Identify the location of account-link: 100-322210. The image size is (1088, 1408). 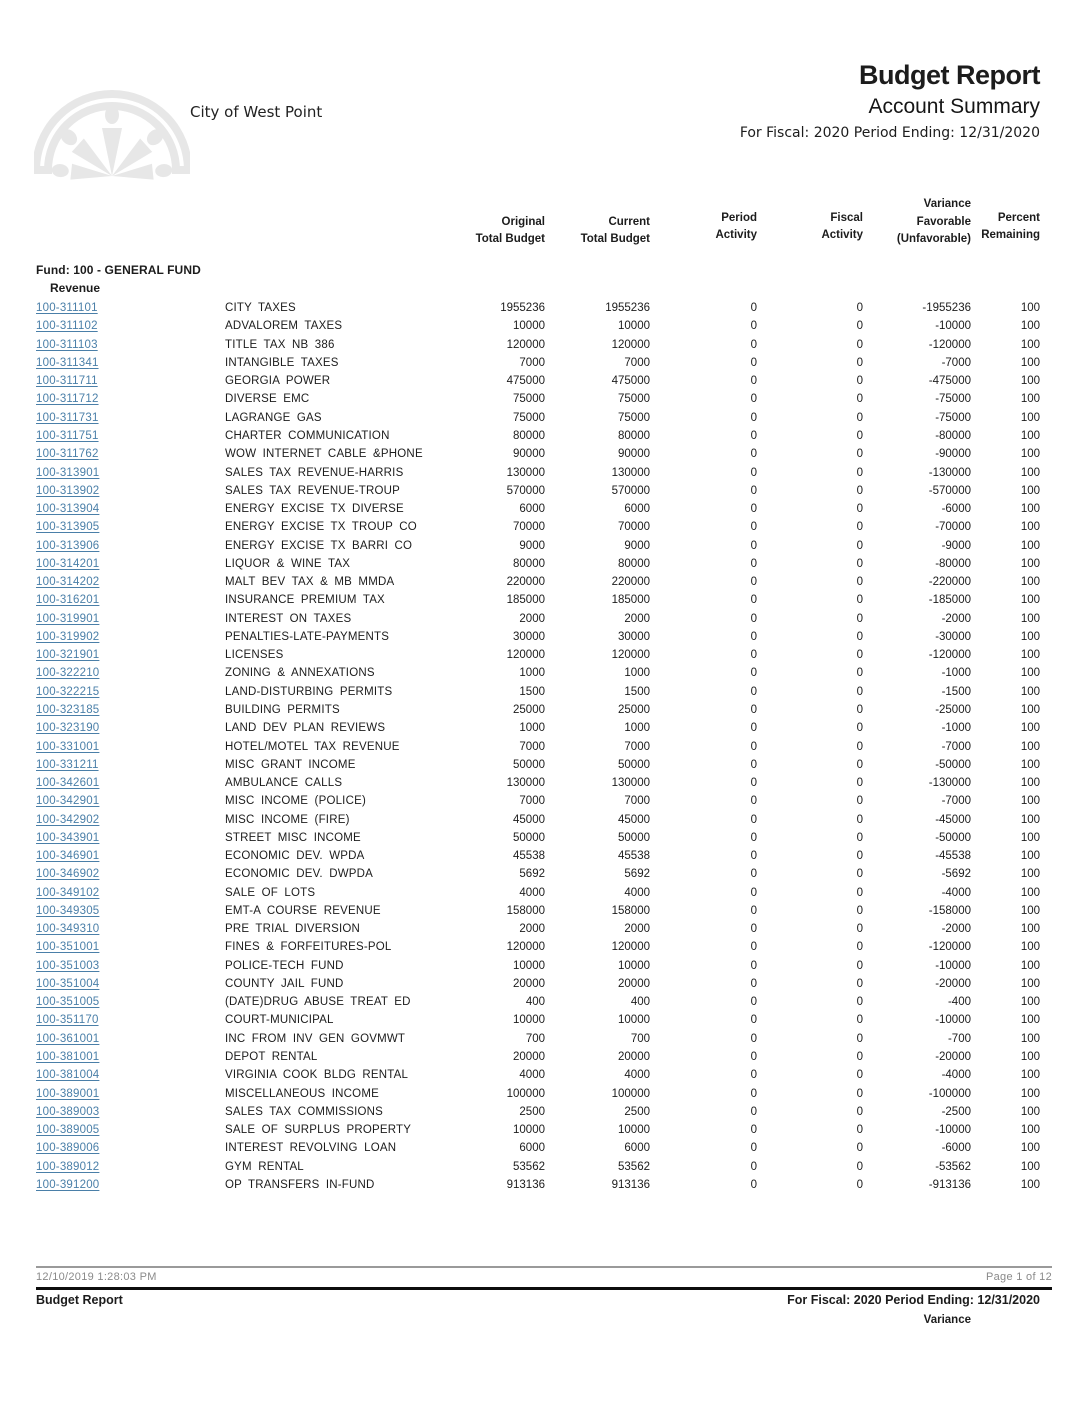
(68, 673).